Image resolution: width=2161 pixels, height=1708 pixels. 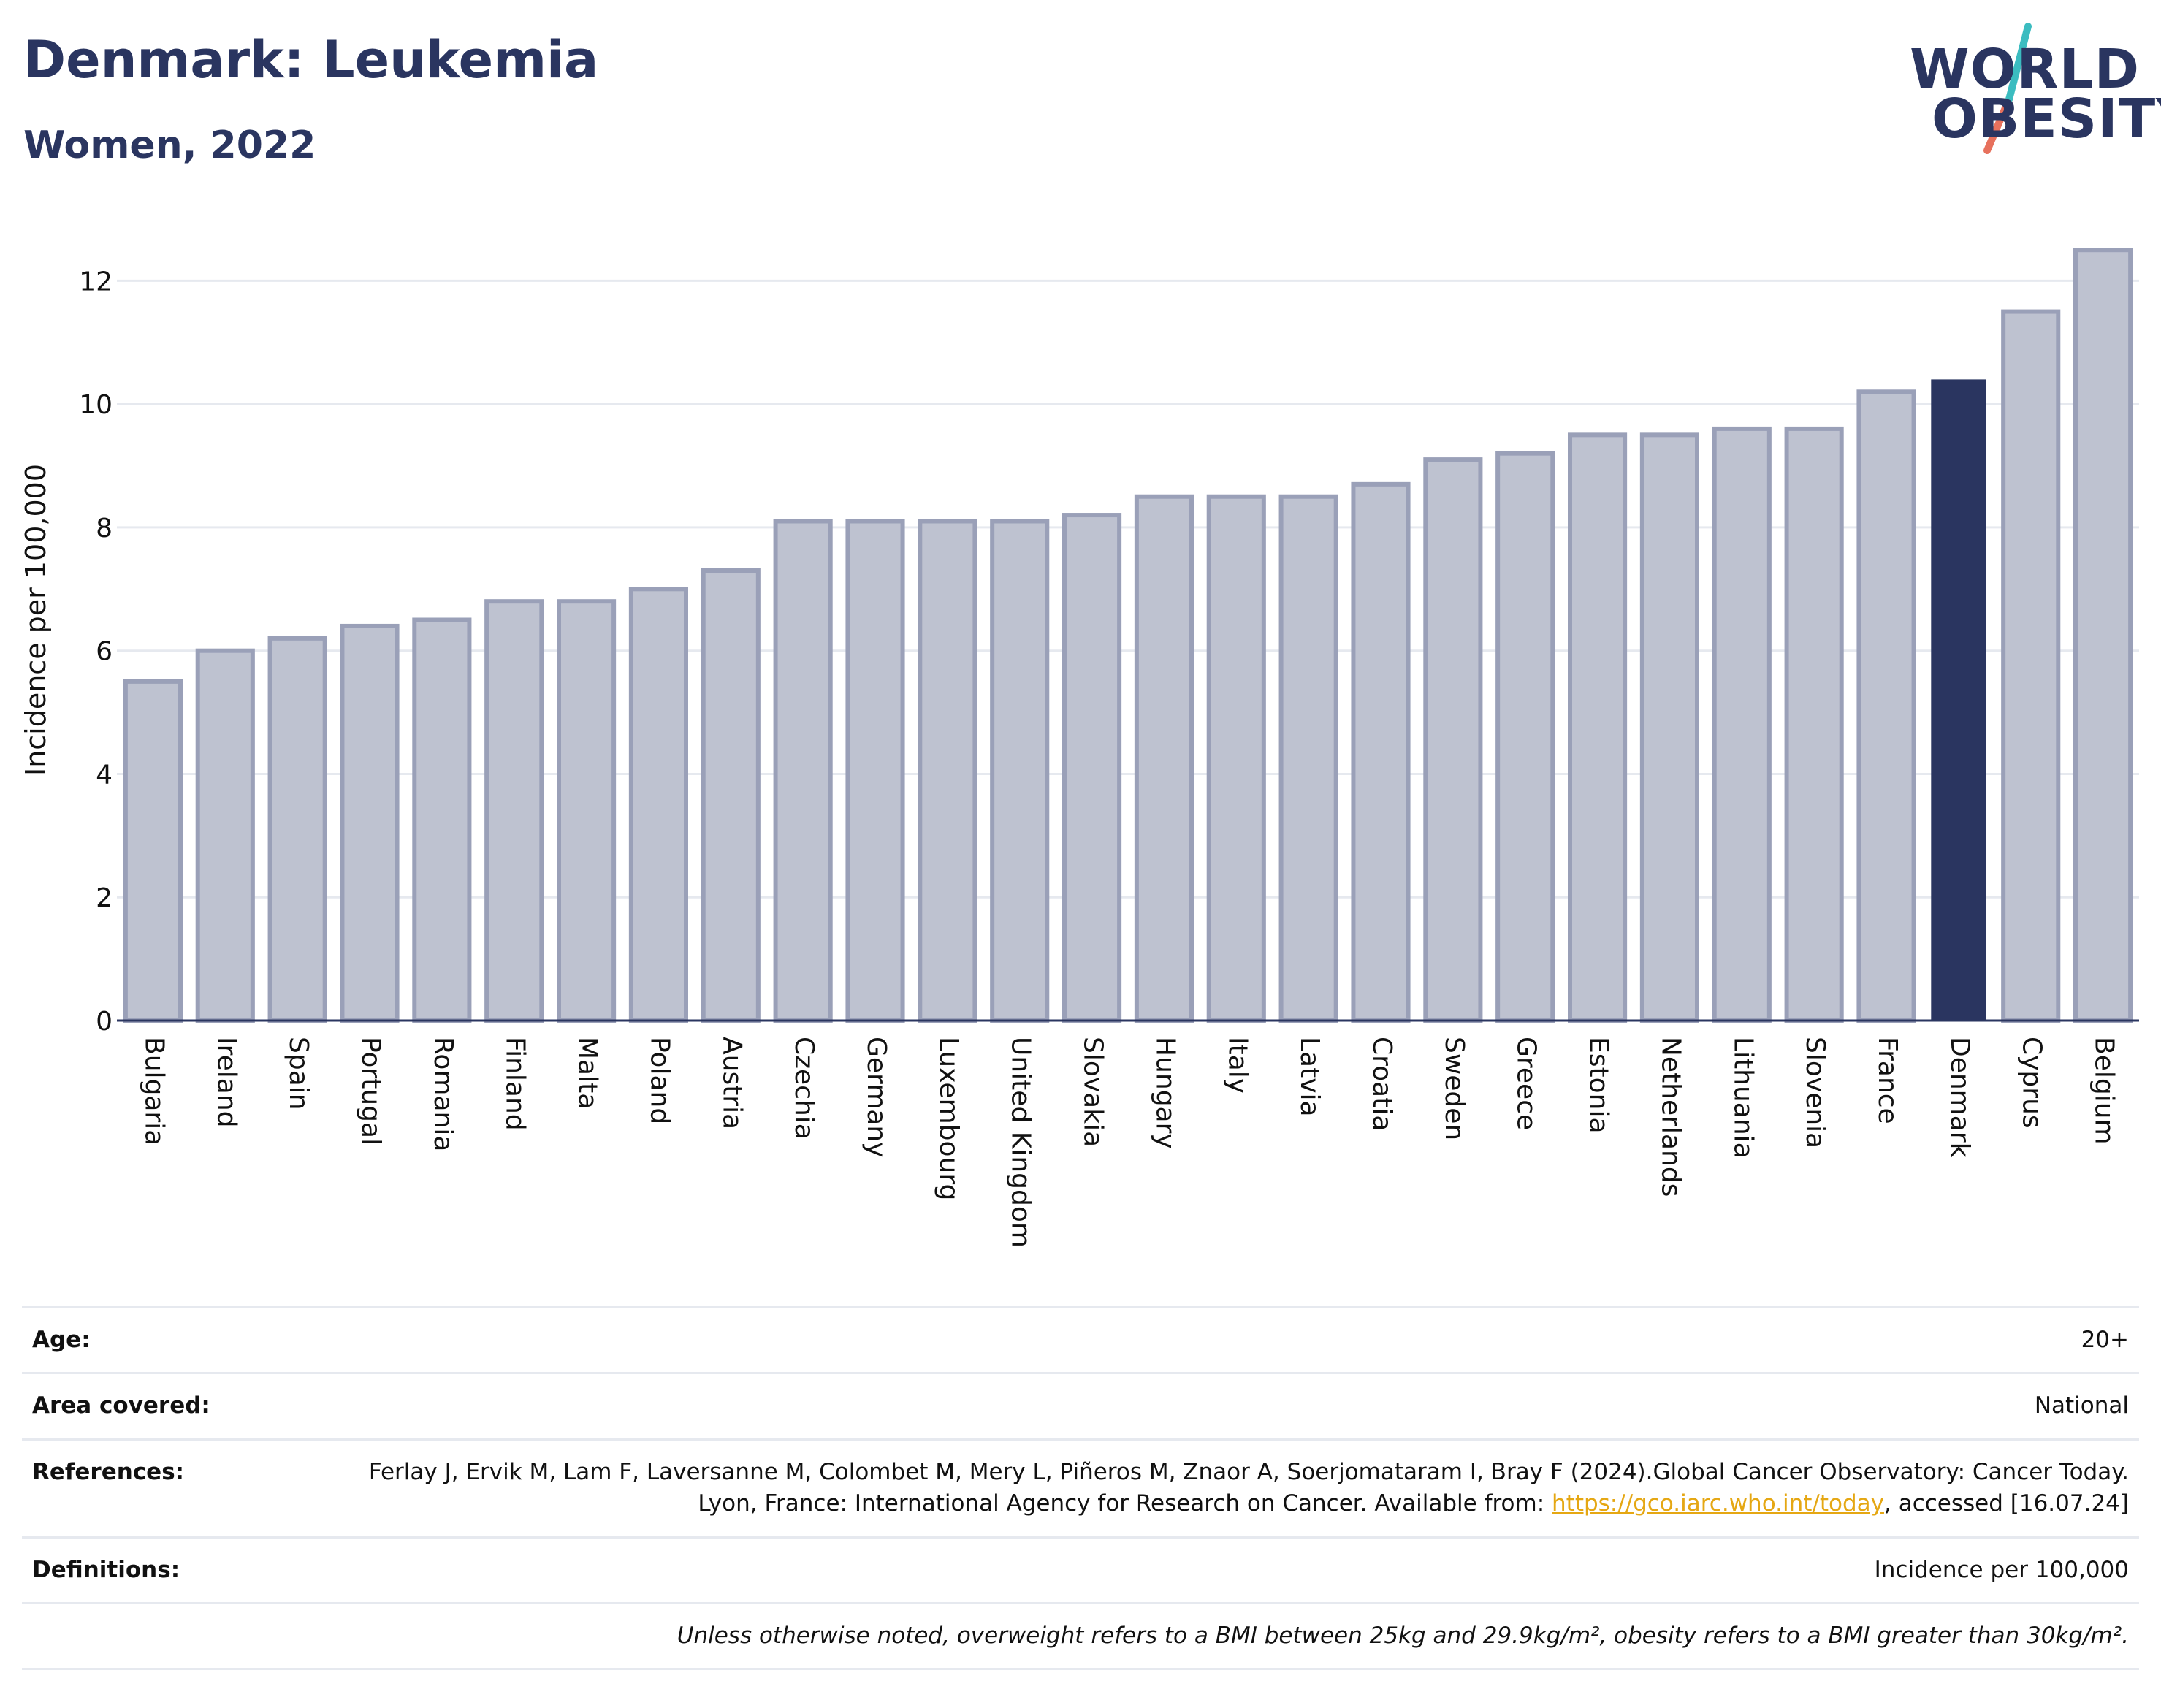 I want to click on y-tick-label: 8, so click(x=105, y=529).